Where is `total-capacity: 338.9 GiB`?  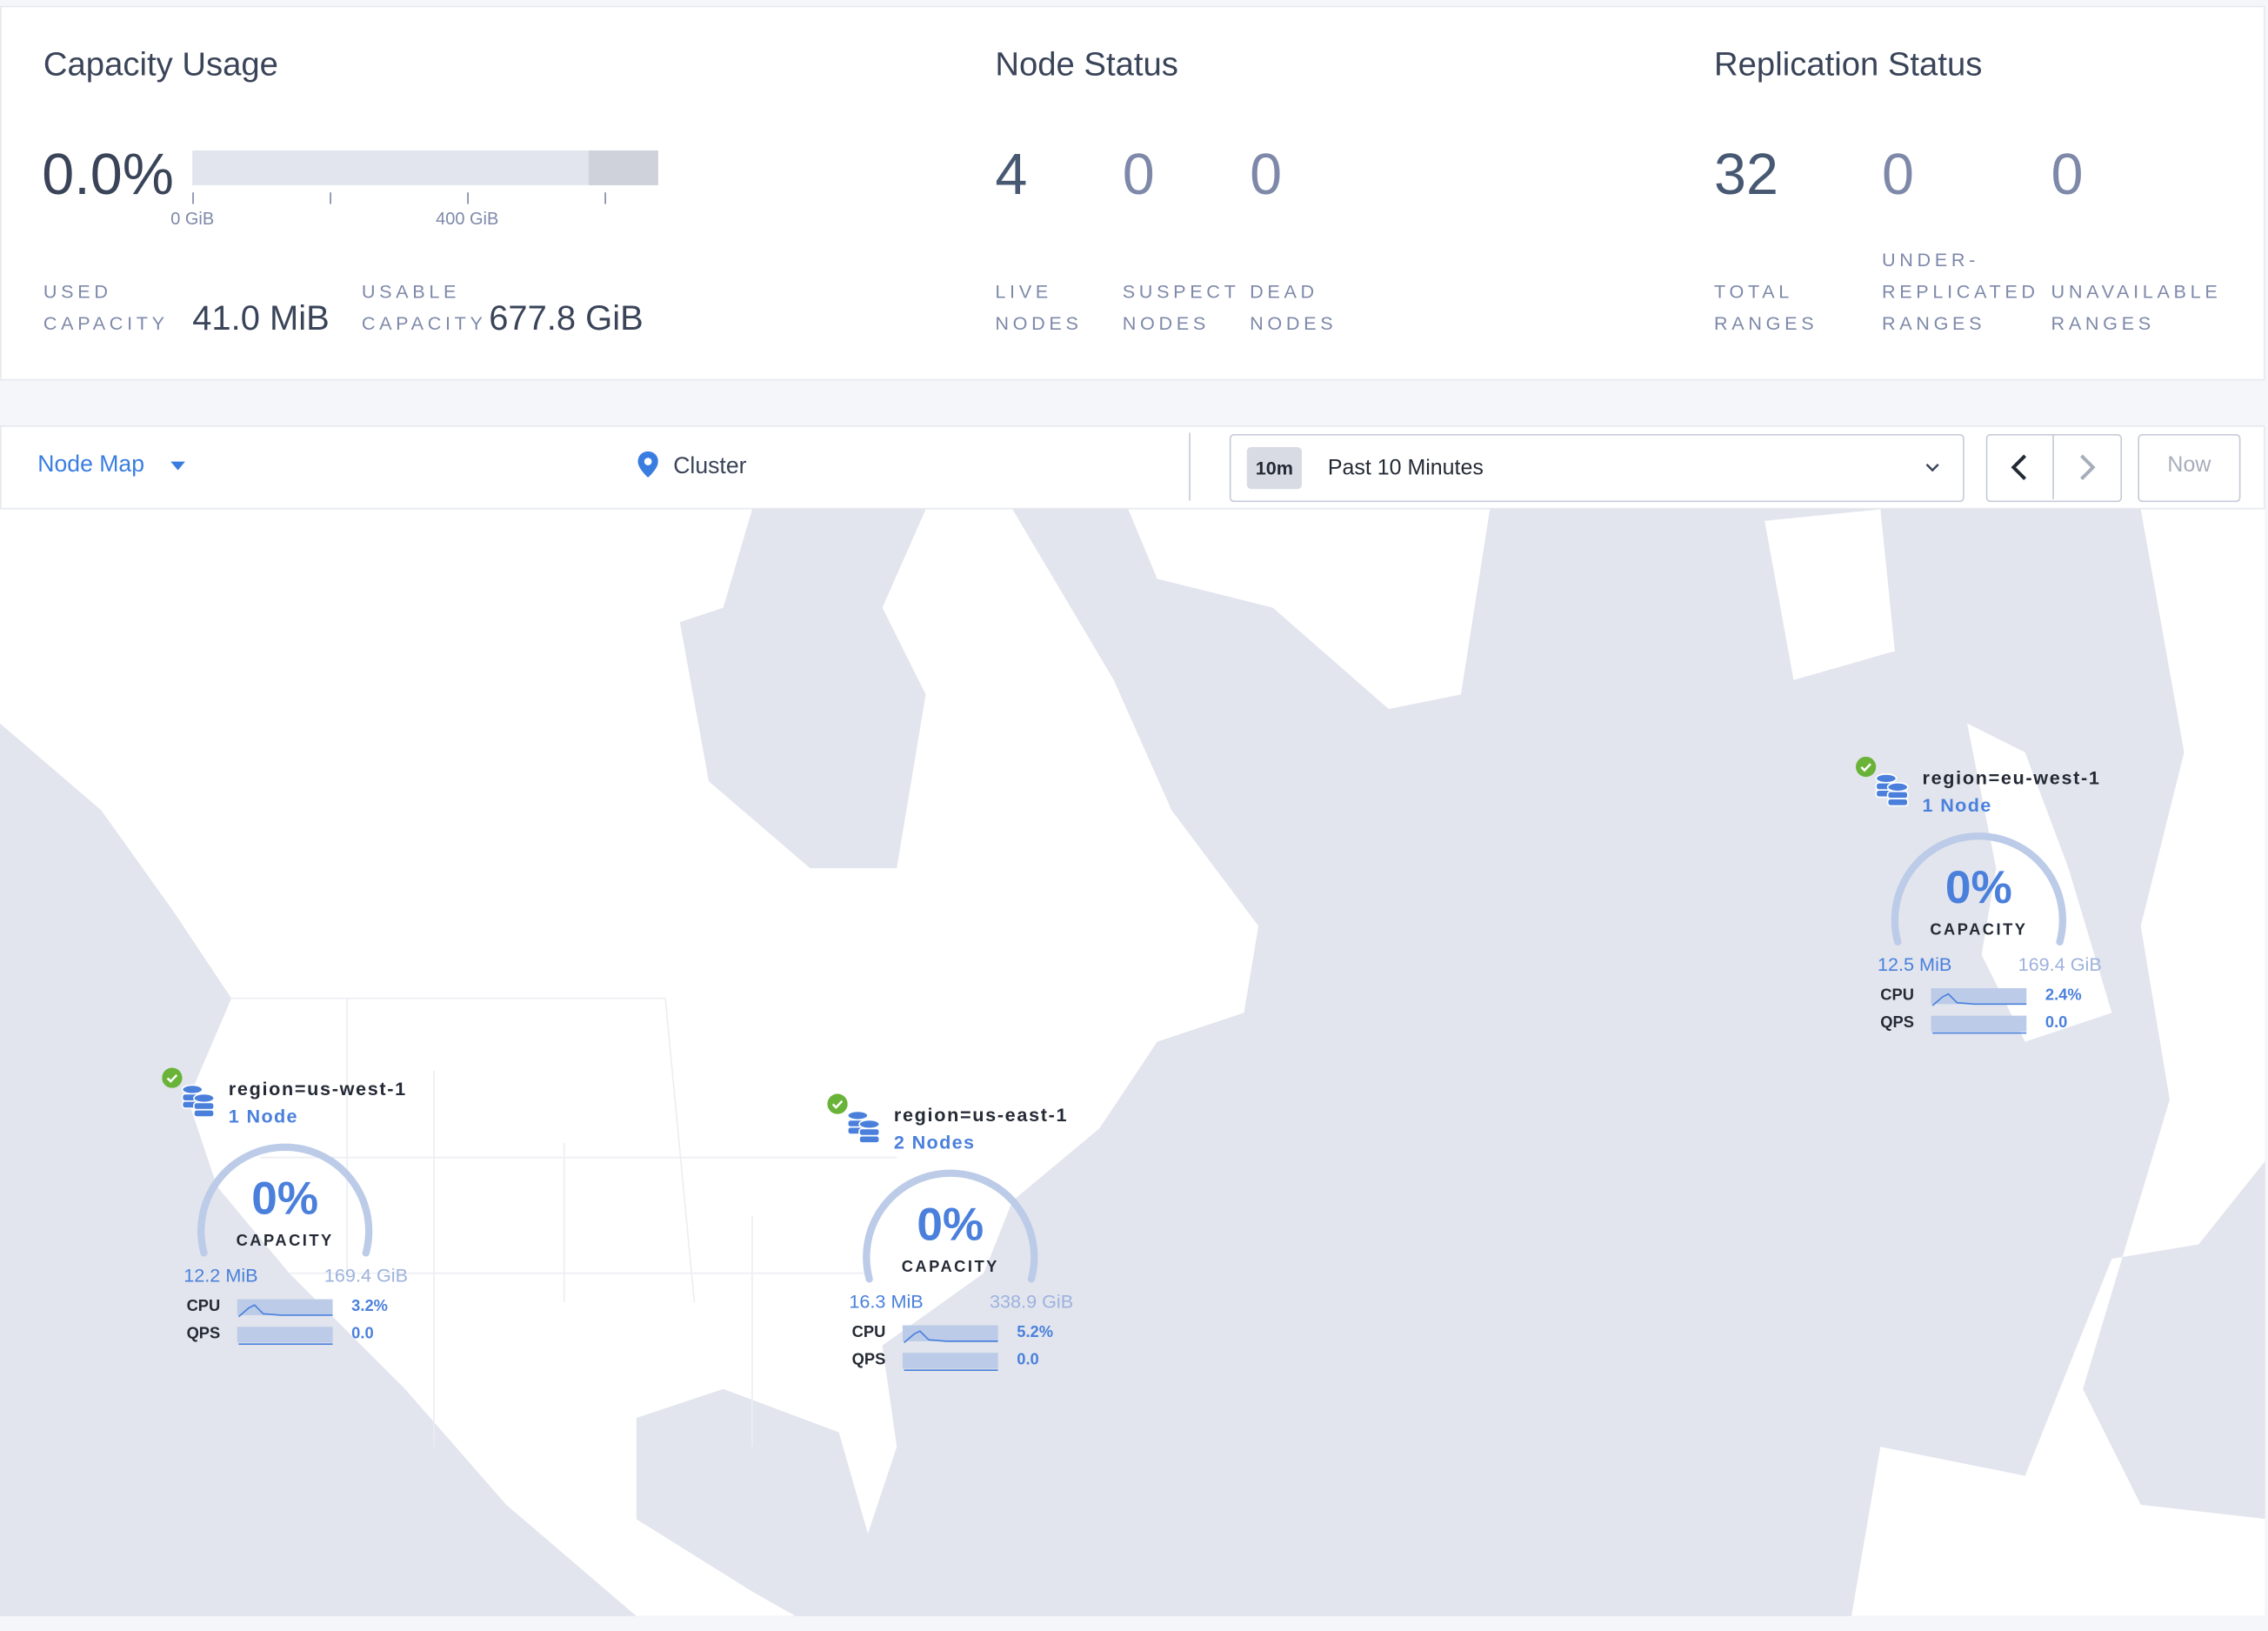 total-capacity: 338.9 GiB is located at coordinates (1031, 1301).